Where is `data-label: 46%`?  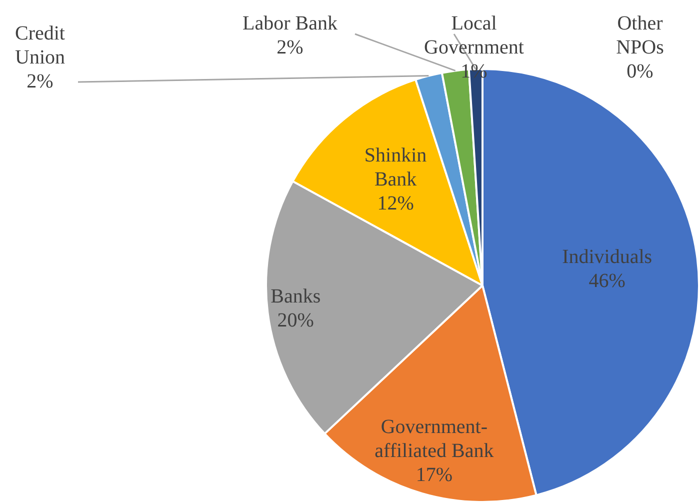 data-label: 46% is located at coordinates (607, 281).